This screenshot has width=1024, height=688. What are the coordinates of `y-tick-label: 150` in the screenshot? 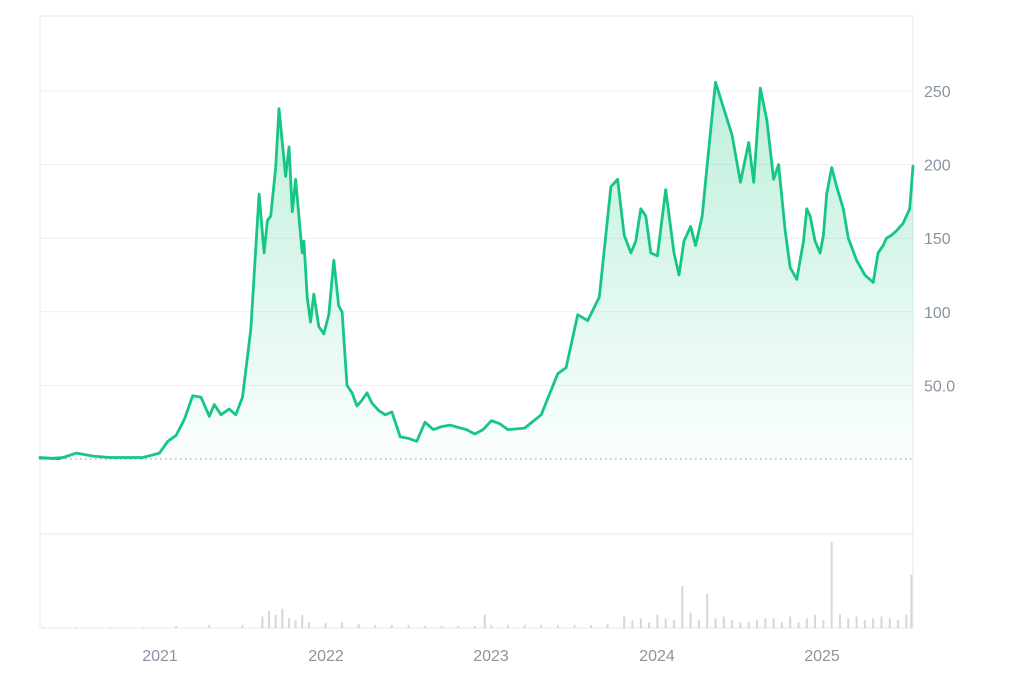 It's located at (937, 239).